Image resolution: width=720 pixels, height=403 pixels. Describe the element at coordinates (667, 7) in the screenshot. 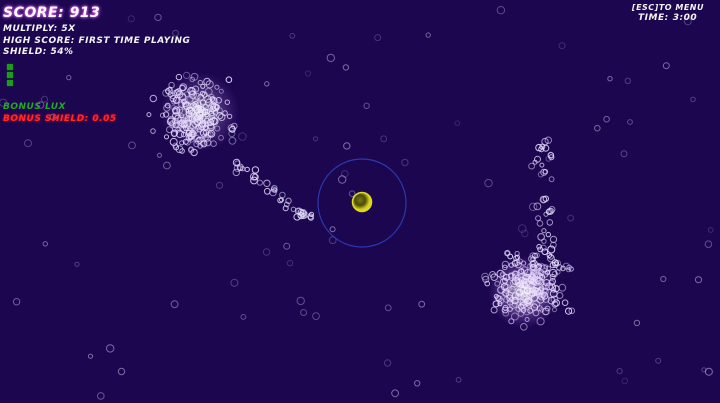

I see `esc-menu-hint: [ESC]TO MENU` at that location.